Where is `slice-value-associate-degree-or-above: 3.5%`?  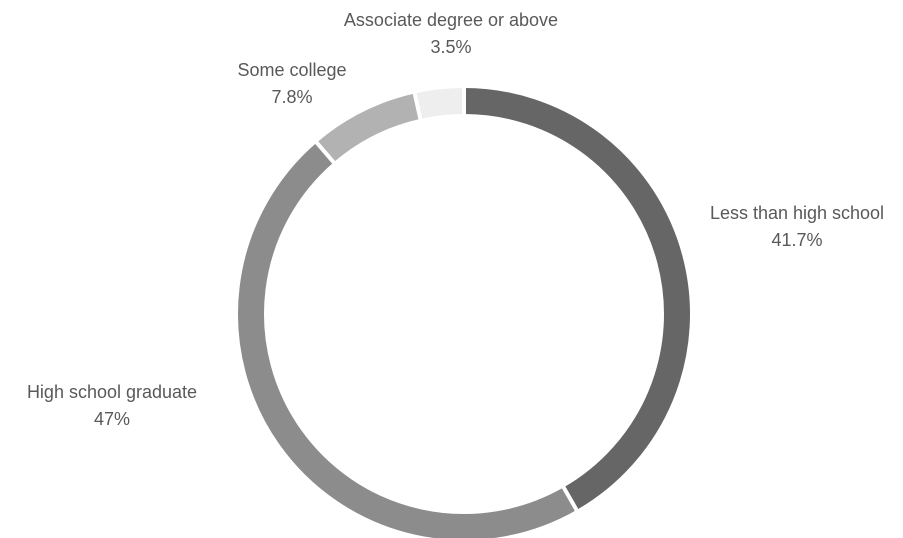 slice-value-associate-degree-or-above: 3.5% is located at coordinates (450, 47).